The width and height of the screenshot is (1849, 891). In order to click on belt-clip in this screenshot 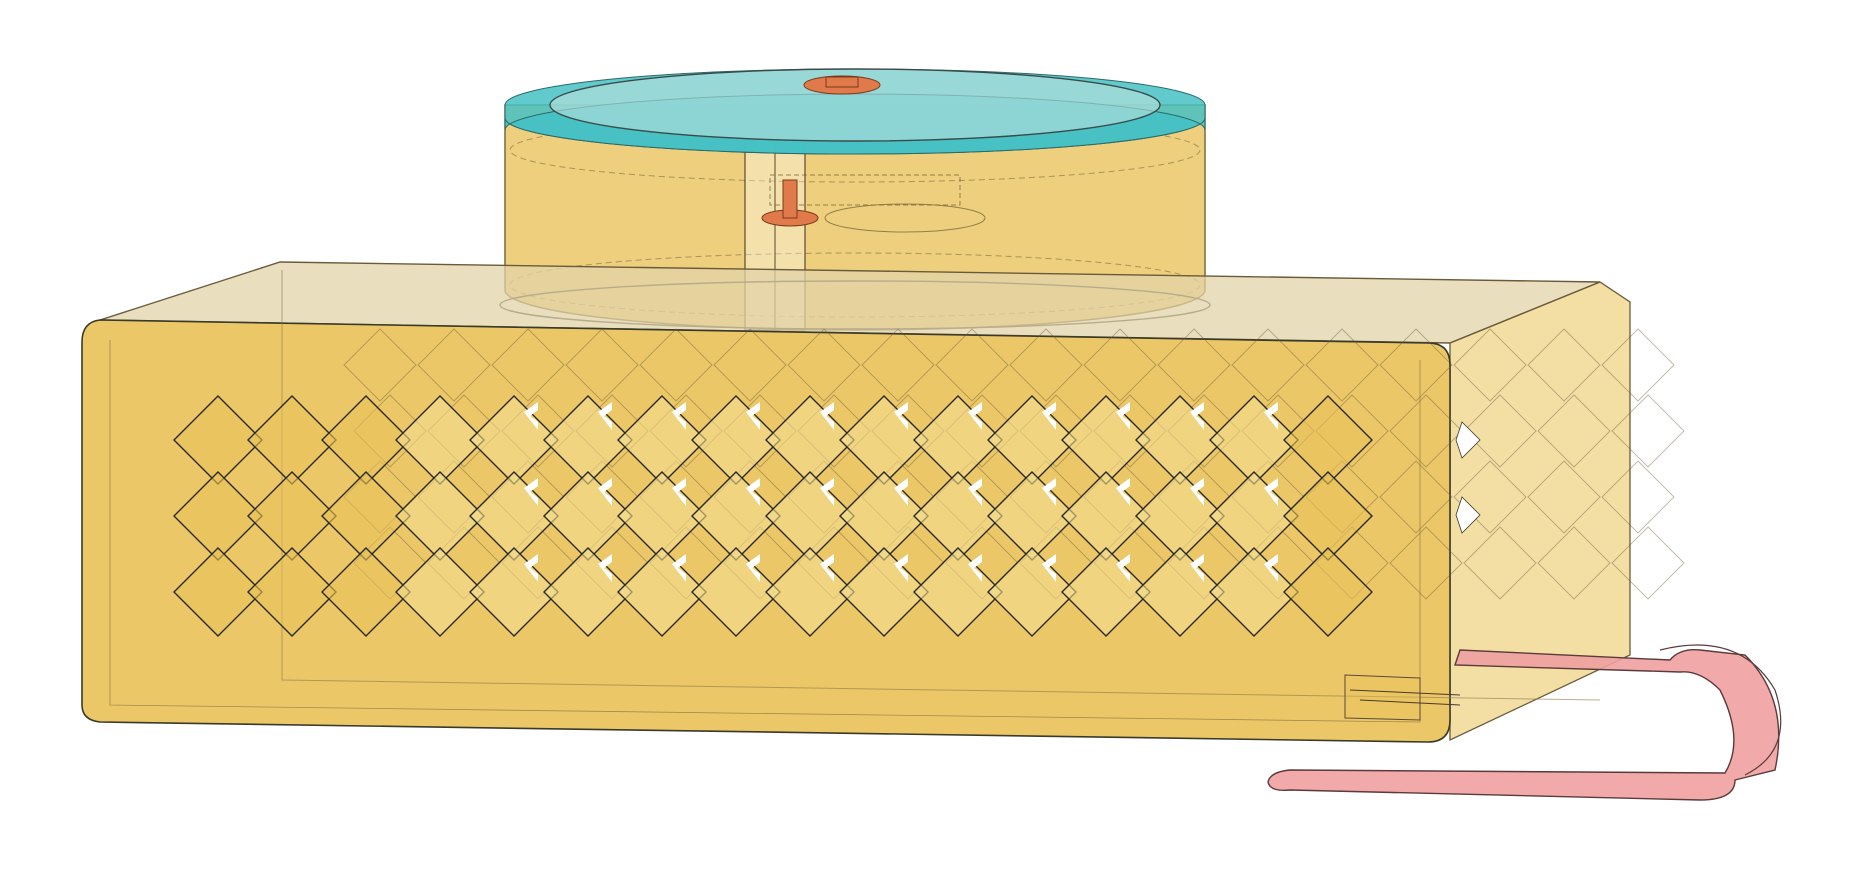, I will do `click(1524, 722)`.